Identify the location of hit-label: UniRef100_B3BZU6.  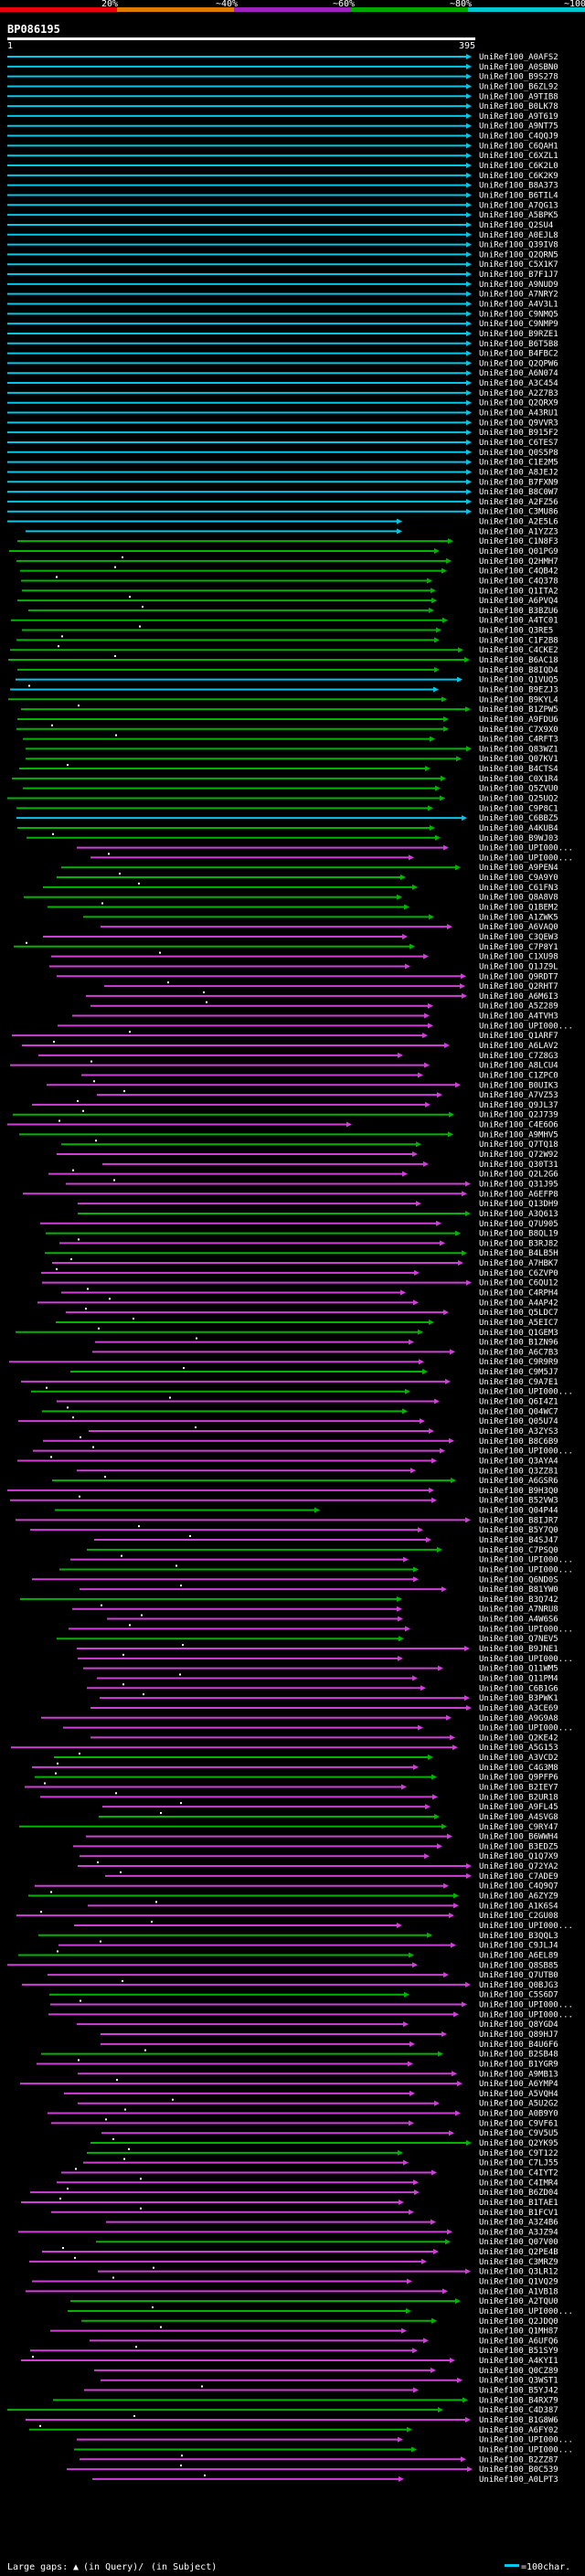
(518, 611).